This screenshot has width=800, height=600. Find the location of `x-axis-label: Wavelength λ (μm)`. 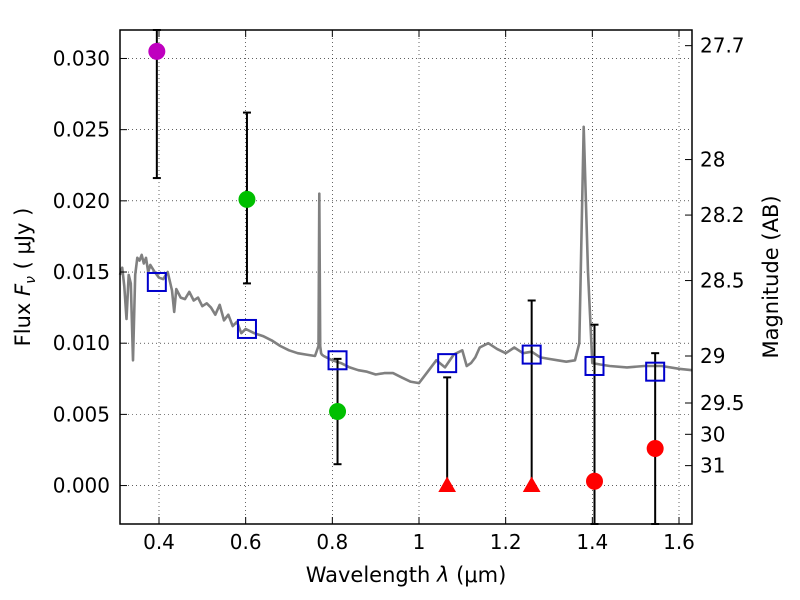

x-axis-label: Wavelength λ (μm) is located at coordinates (406, 575).